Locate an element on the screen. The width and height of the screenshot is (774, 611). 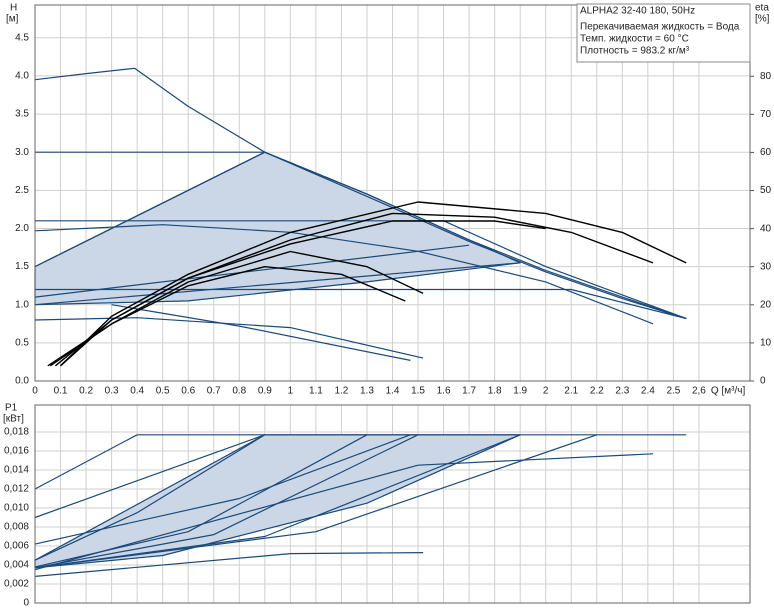
y2-tick-label: 20 is located at coordinates (766, 304).